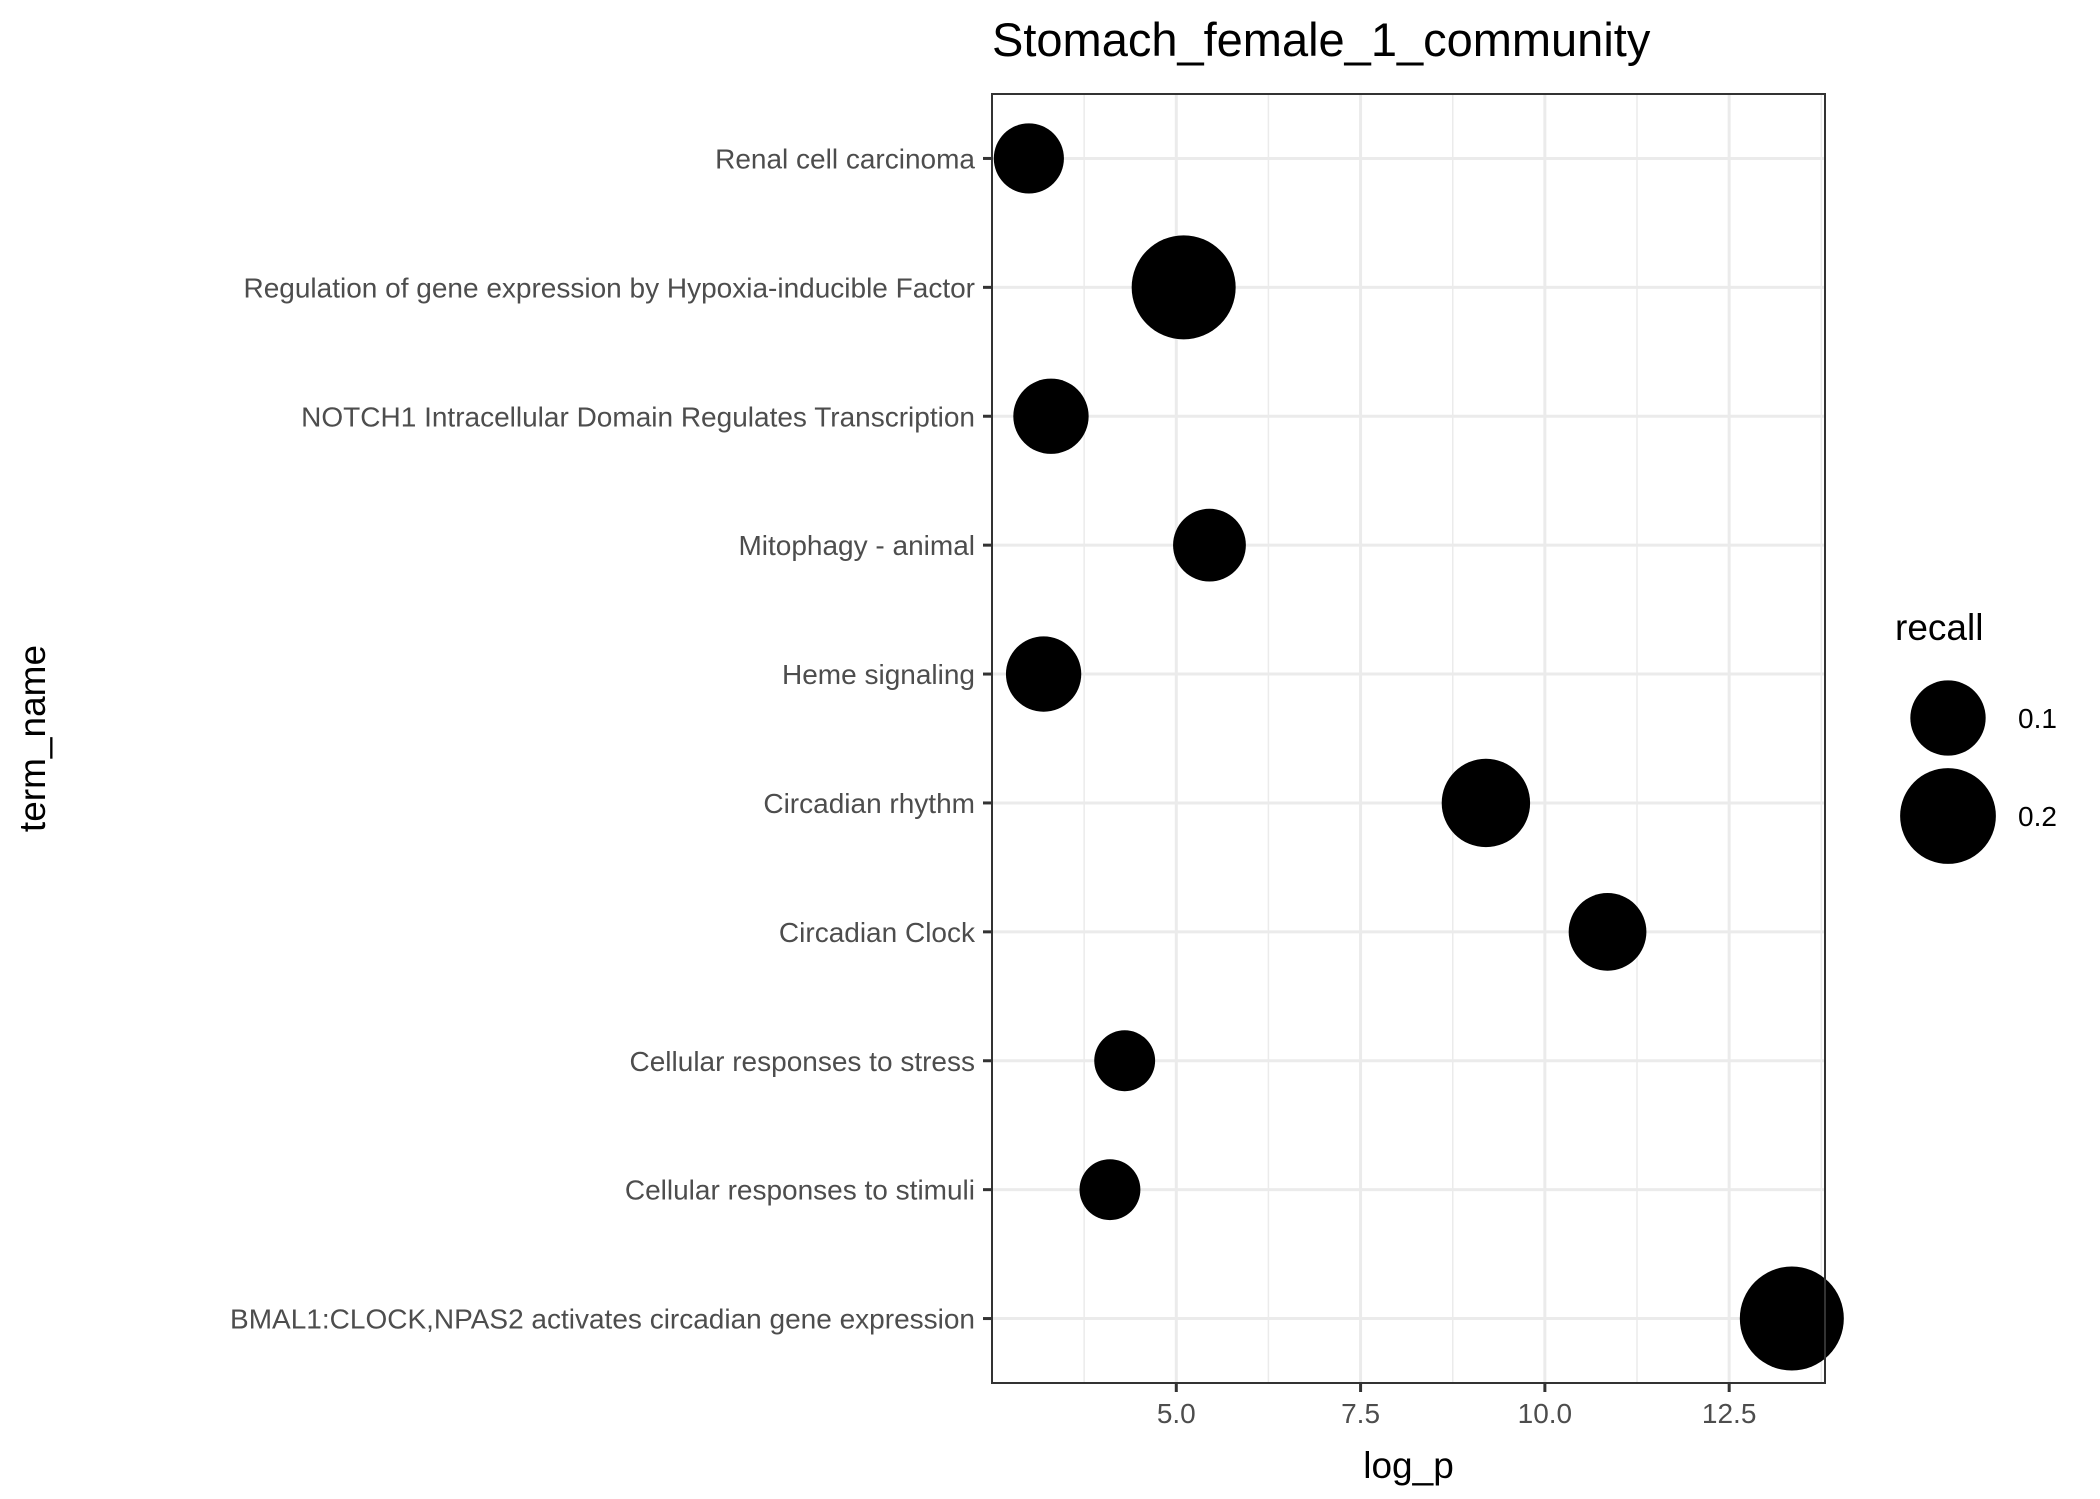  What do you see at coordinates (802, 1061) in the screenshot?
I see `y-tick-label: Cellular responses to stress` at bounding box center [802, 1061].